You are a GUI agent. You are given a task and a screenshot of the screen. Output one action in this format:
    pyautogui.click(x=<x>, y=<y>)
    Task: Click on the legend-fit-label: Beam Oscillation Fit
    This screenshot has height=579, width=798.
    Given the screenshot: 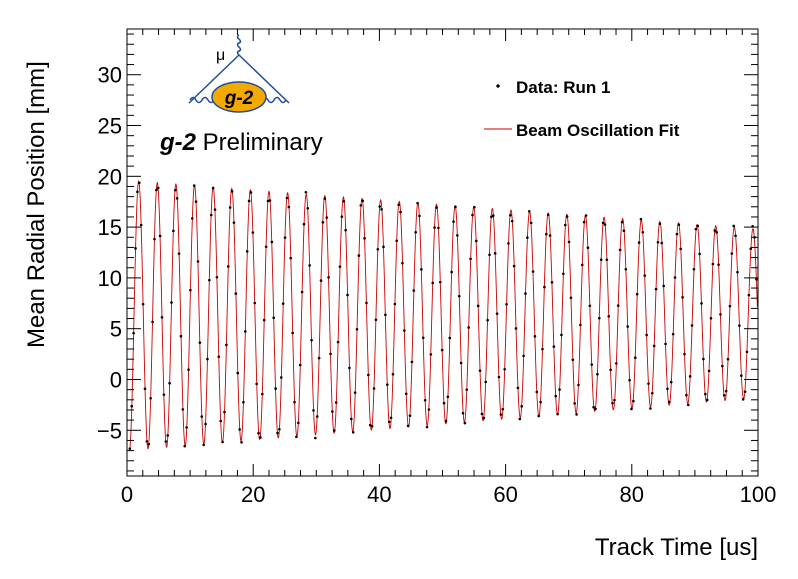 What is the action you would take?
    pyautogui.click(x=598, y=130)
    